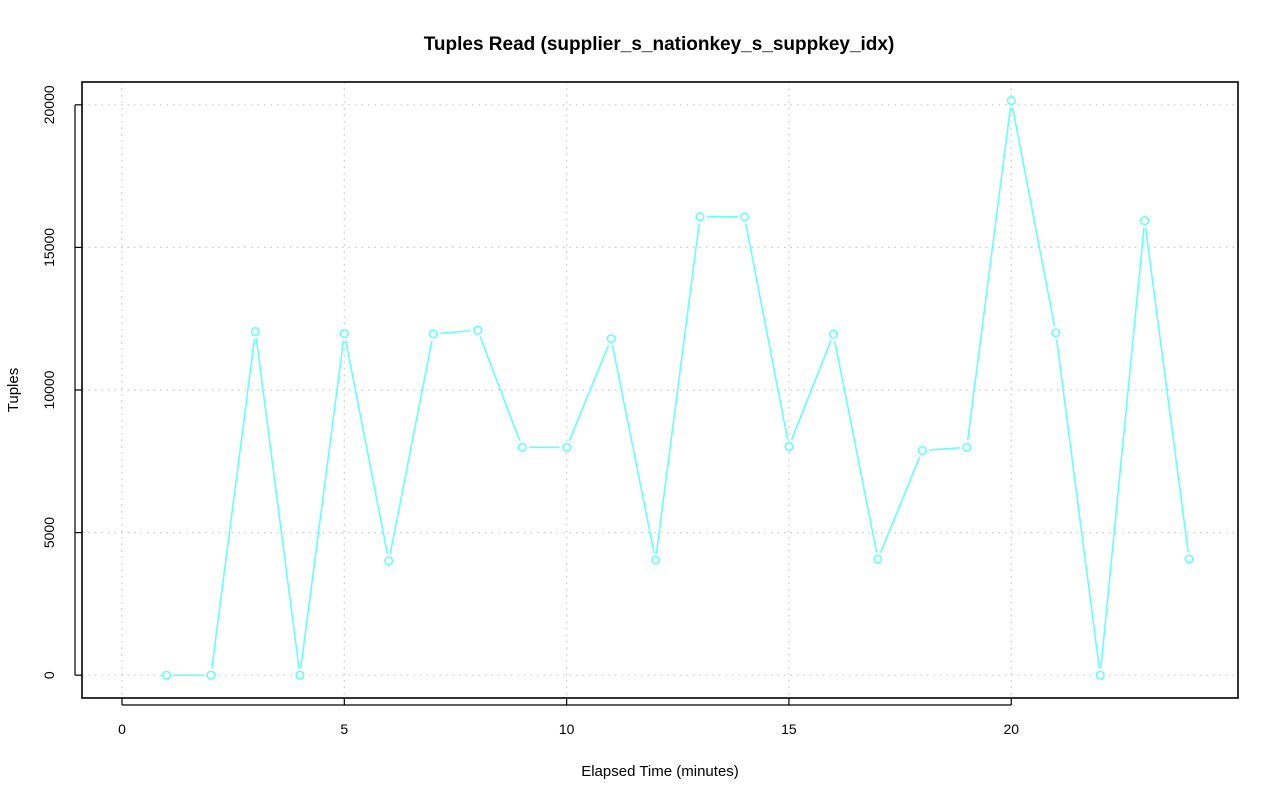 The height and width of the screenshot is (801, 1280). What do you see at coordinates (13, 390) in the screenshot?
I see `y-axis-label: Tuples` at bounding box center [13, 390].